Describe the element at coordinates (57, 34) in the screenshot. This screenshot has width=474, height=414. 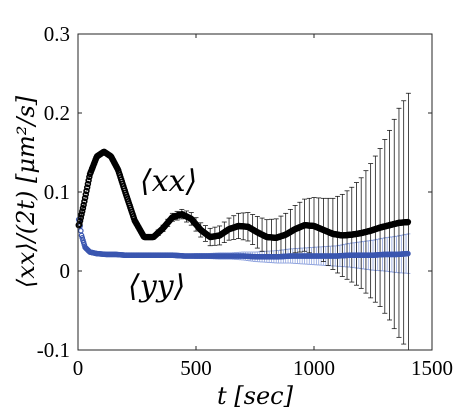
I see `y-tick-label: 0.3` at that location.